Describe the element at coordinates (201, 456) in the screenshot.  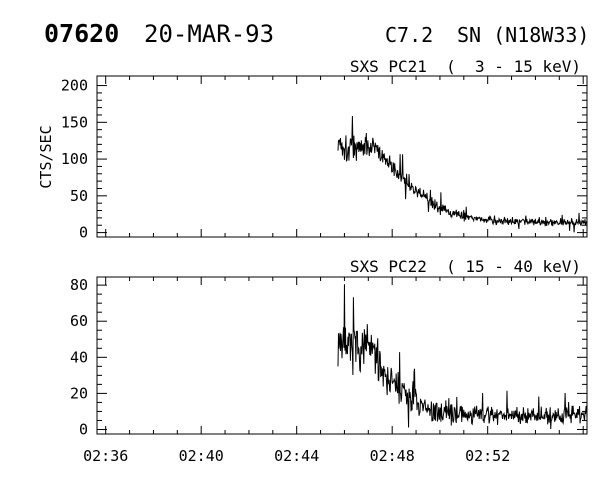
I see `x-tick-label: 02:40` at that location.